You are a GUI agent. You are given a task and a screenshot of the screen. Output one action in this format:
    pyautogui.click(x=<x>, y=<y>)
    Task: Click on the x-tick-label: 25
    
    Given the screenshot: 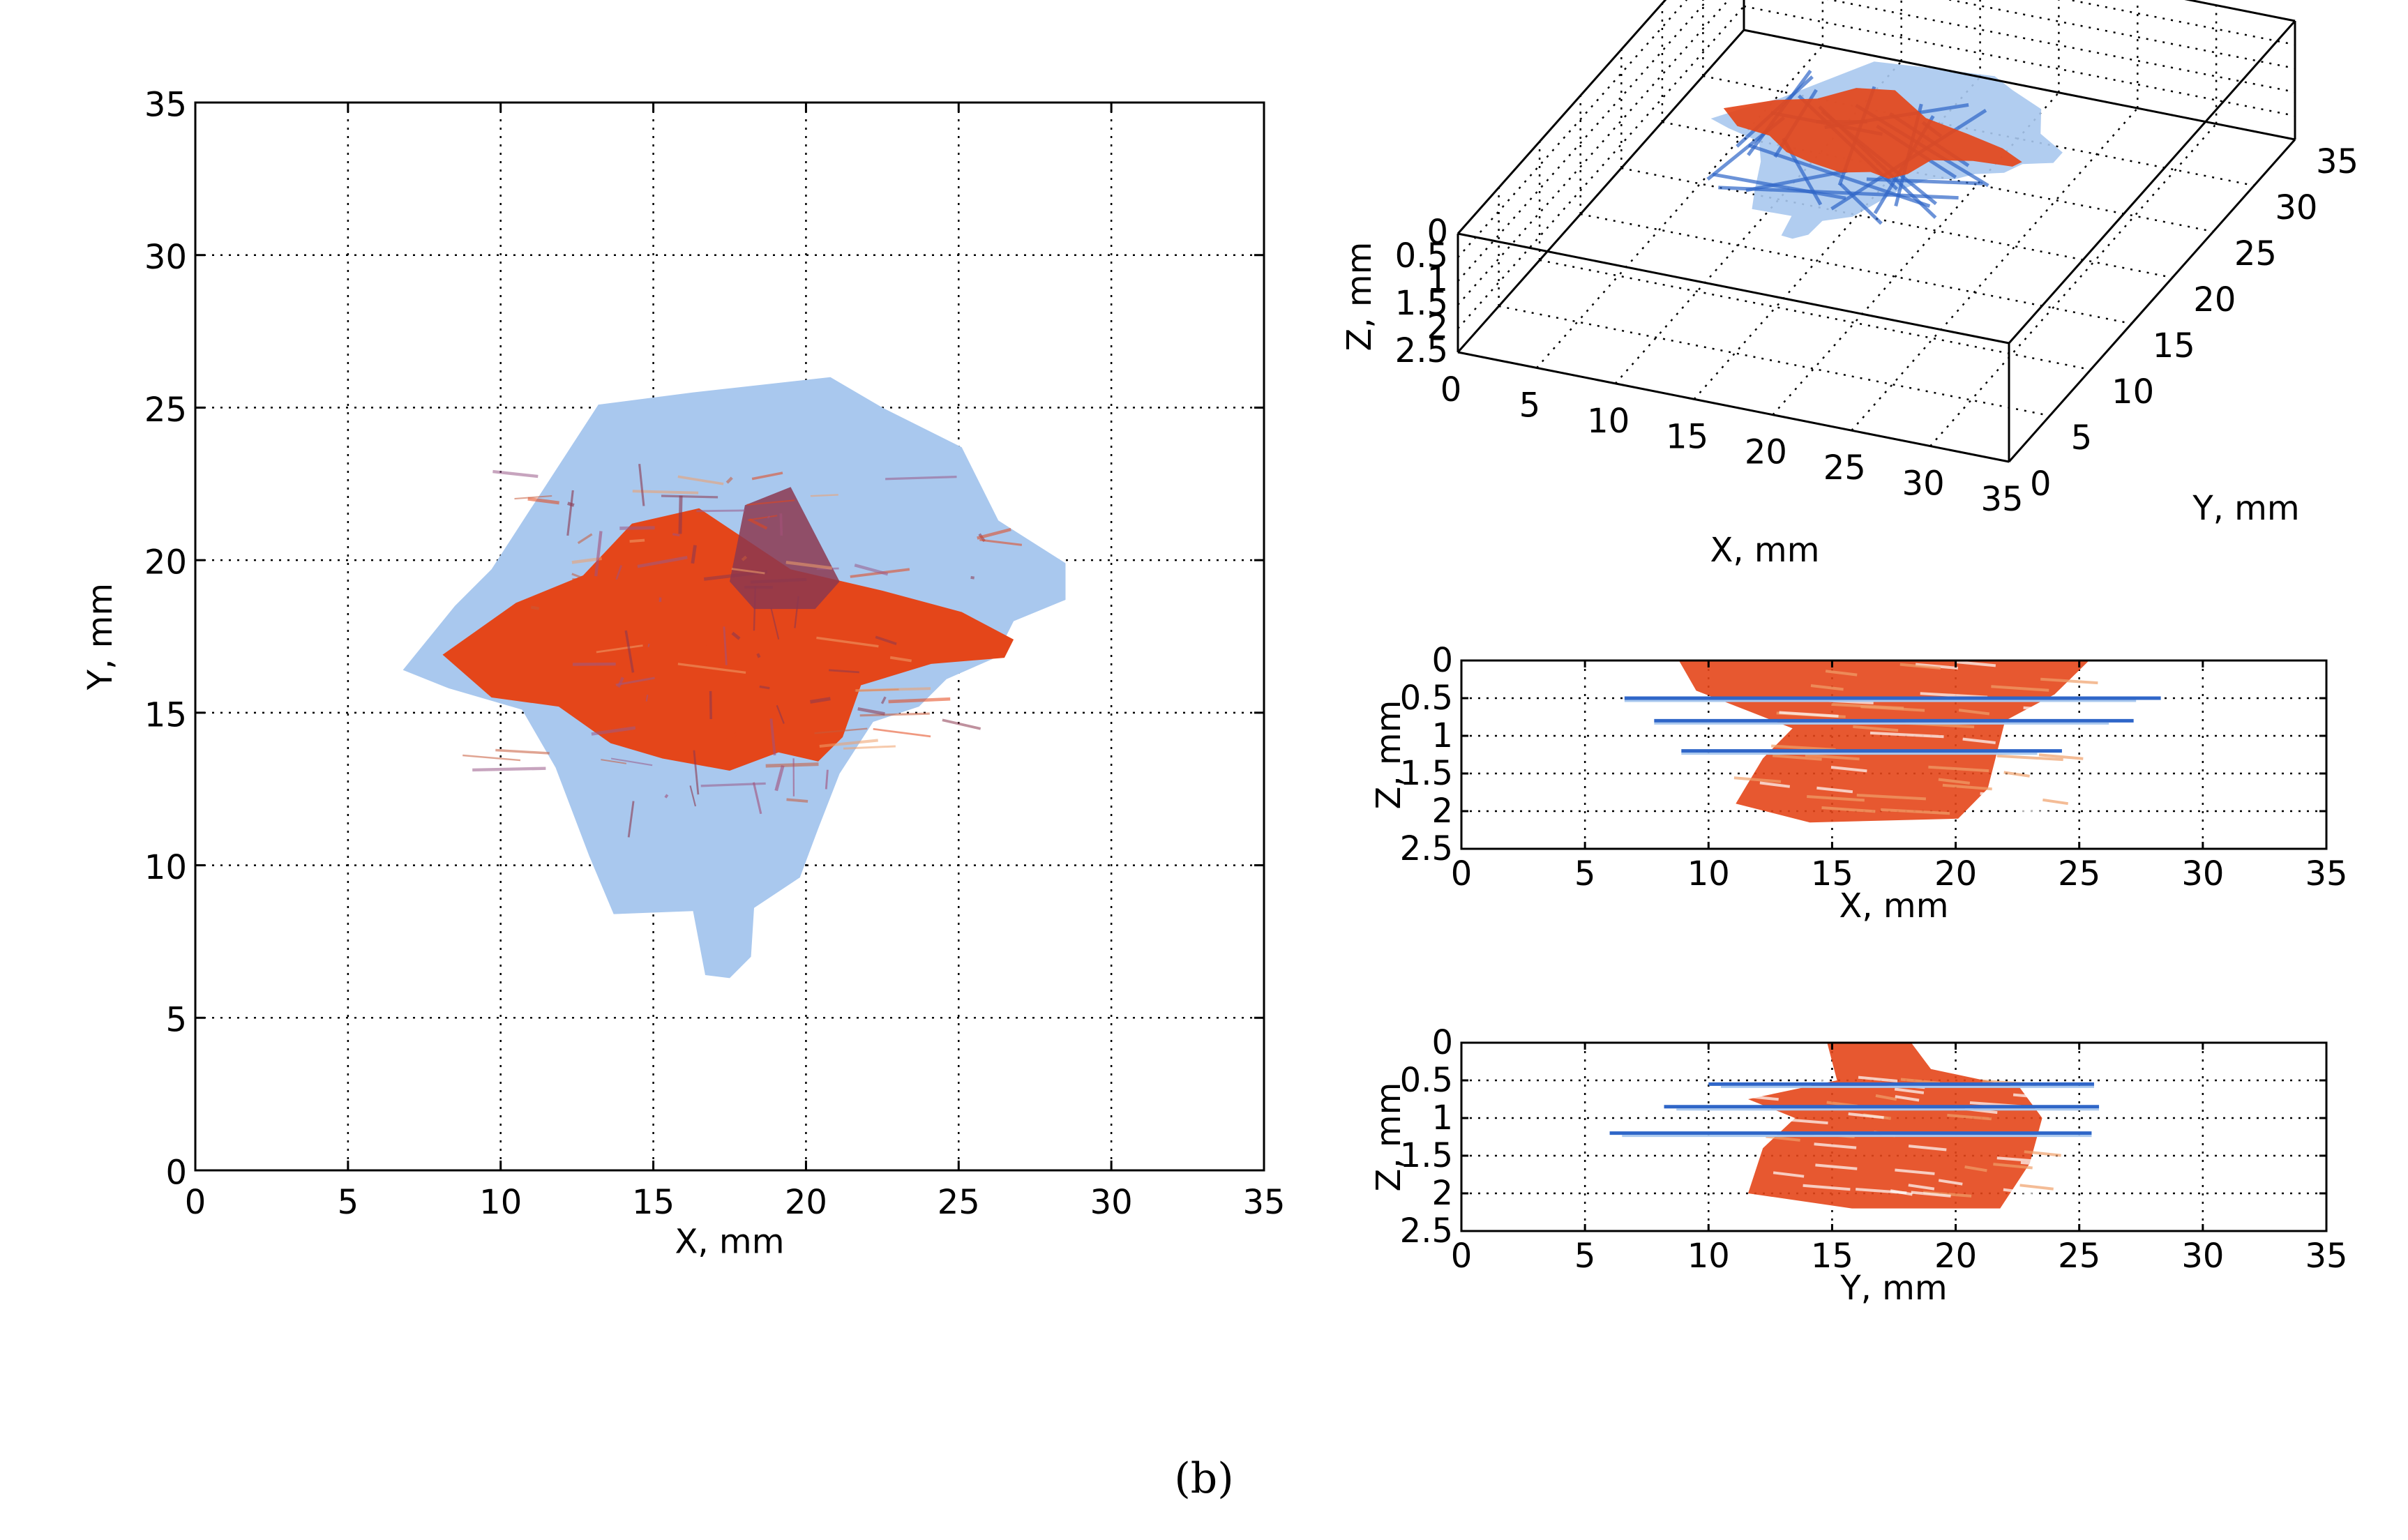 What is the action you would take?
    pyautogui.click(x=959, y=1202)
    